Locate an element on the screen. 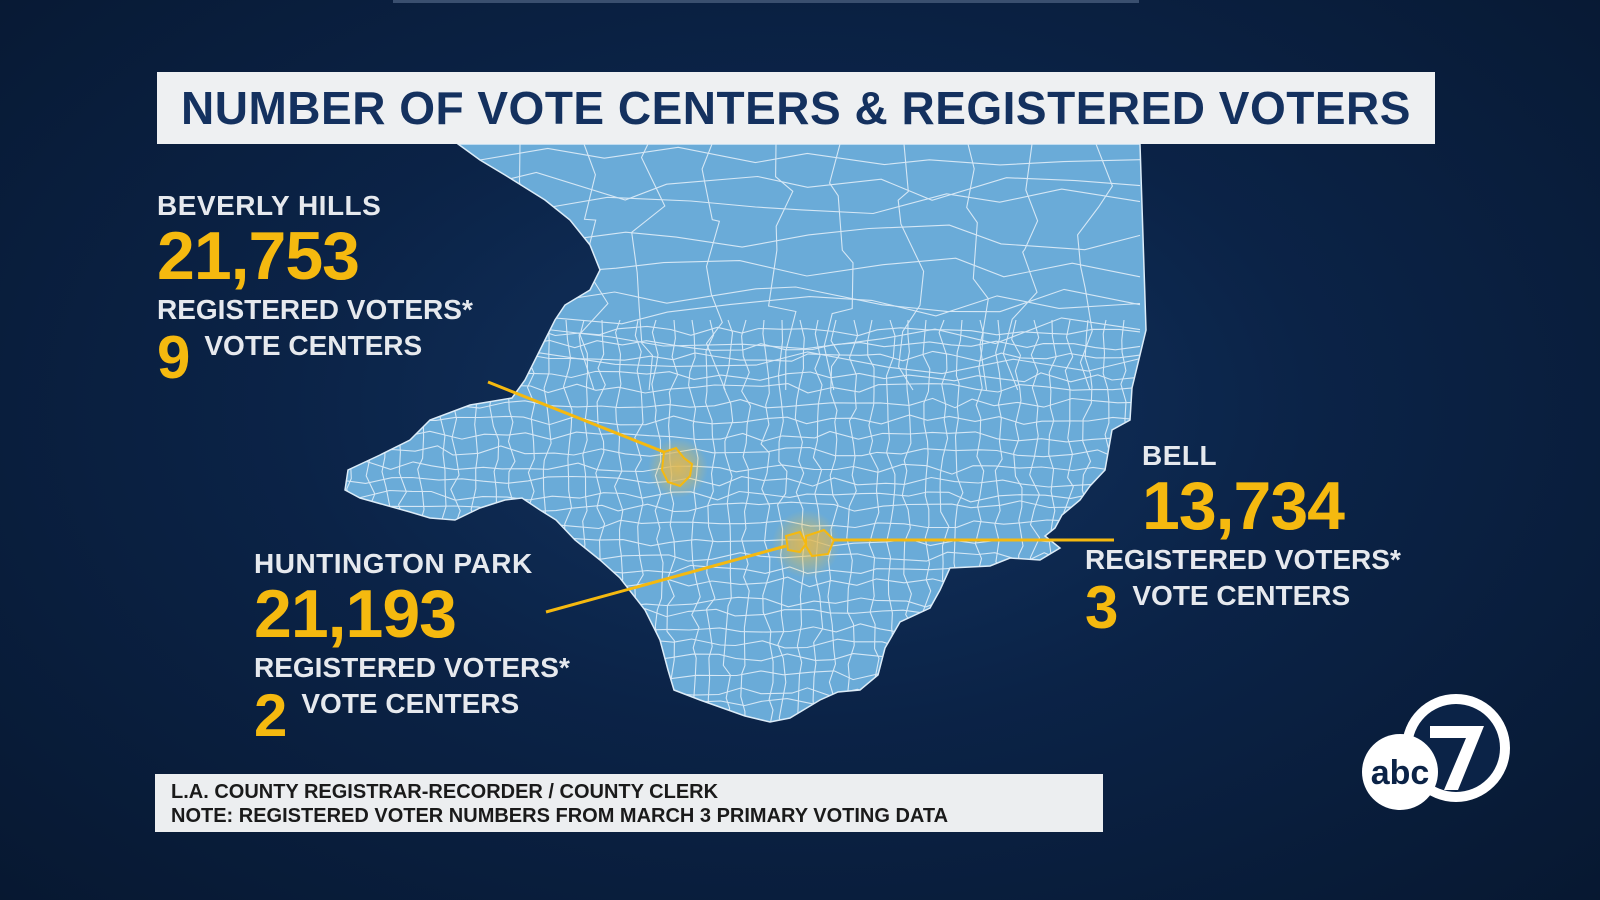  vote-centers-row: 2 VOTE CENTERS is located at coordinates (412, 716).